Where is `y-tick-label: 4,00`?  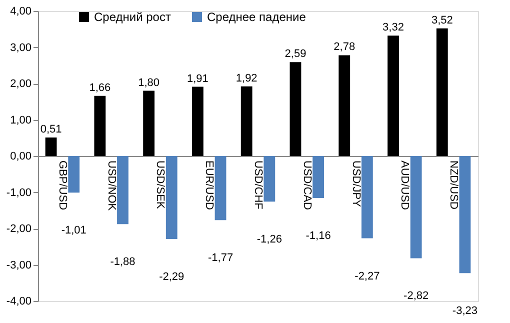 y-tick-label: 4,00 is located at coordinates (21, 12).